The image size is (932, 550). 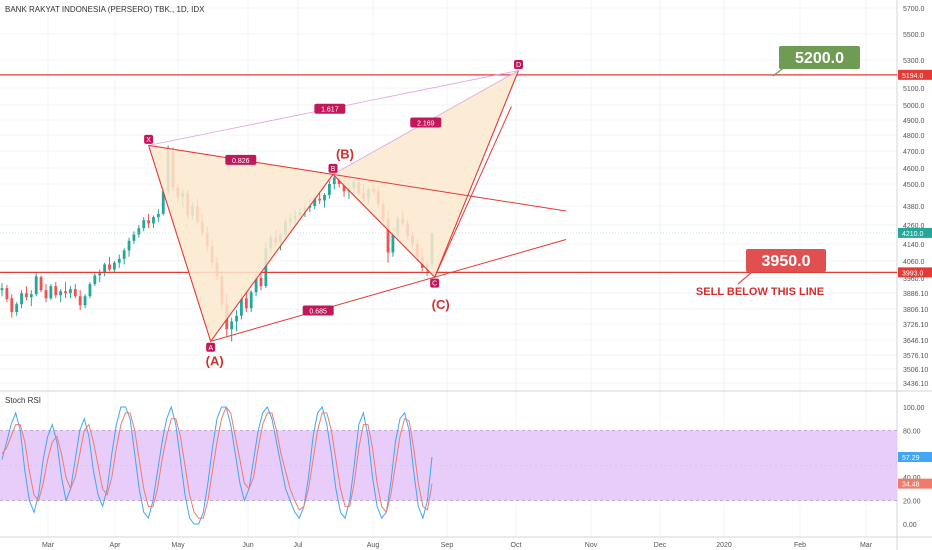 What do you see at coordinates (217, 462) in the screenshot?
I see `rsi-series-d` at bounding box center [217, 462].